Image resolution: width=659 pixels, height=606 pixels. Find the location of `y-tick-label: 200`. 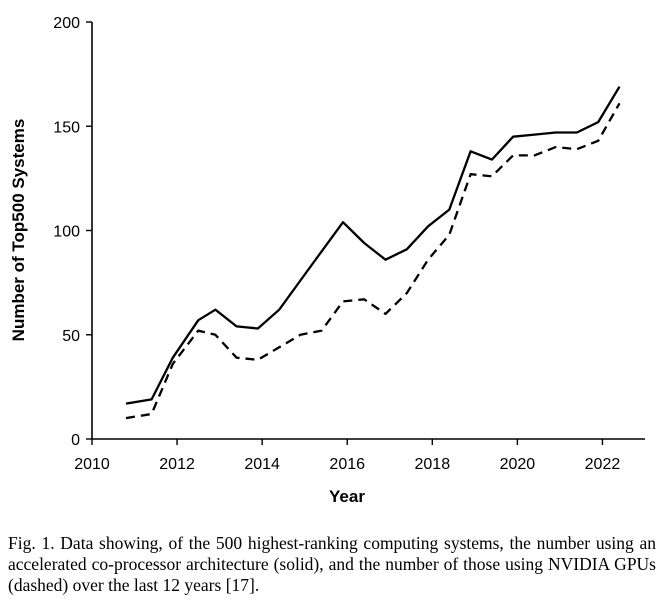

y-tick-label: 200 is located at coordinates (66, 23).